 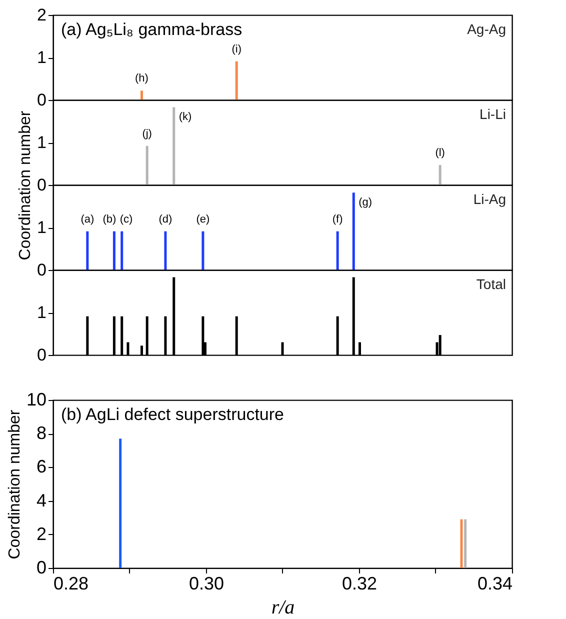 What do you see at coordinates (109, 219) in the screenshot?
I see `annotation: (b)` at bounding box center [109, 219].